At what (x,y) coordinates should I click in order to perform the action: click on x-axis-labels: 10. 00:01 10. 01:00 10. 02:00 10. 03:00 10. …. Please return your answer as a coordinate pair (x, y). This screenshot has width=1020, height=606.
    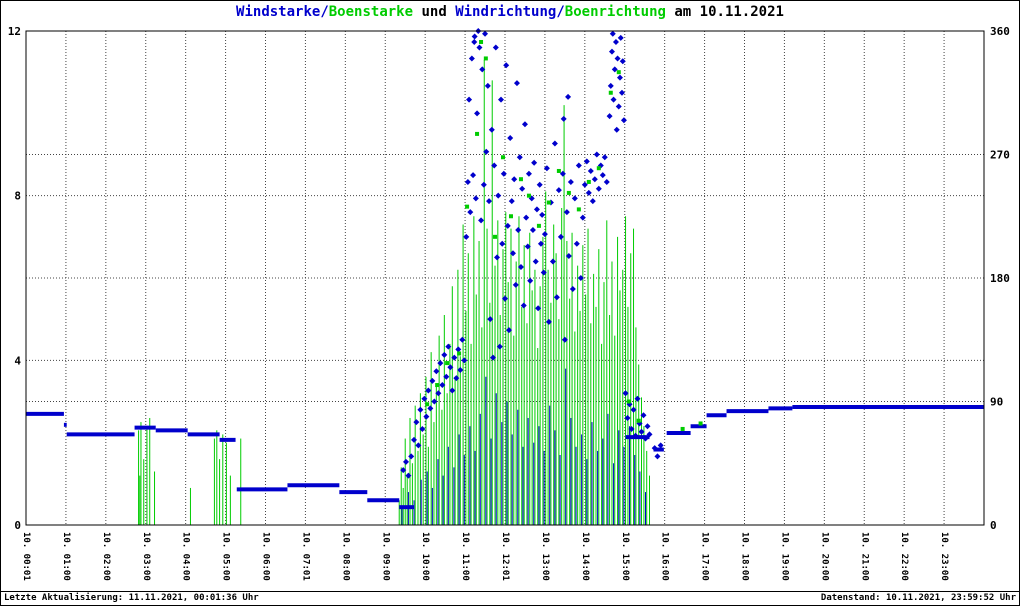
    Looking at the image, I should click on (485, 556).